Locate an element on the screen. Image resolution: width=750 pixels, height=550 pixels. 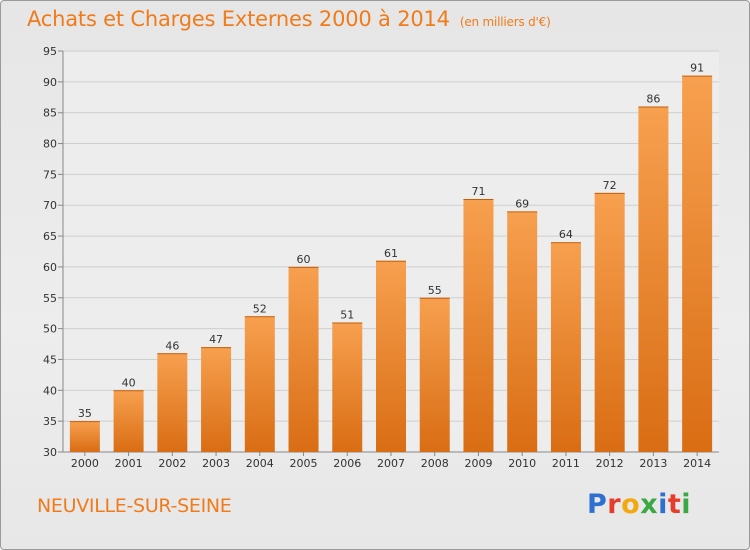
x-tick-label: 2008 is located at coordinates (435, 463).